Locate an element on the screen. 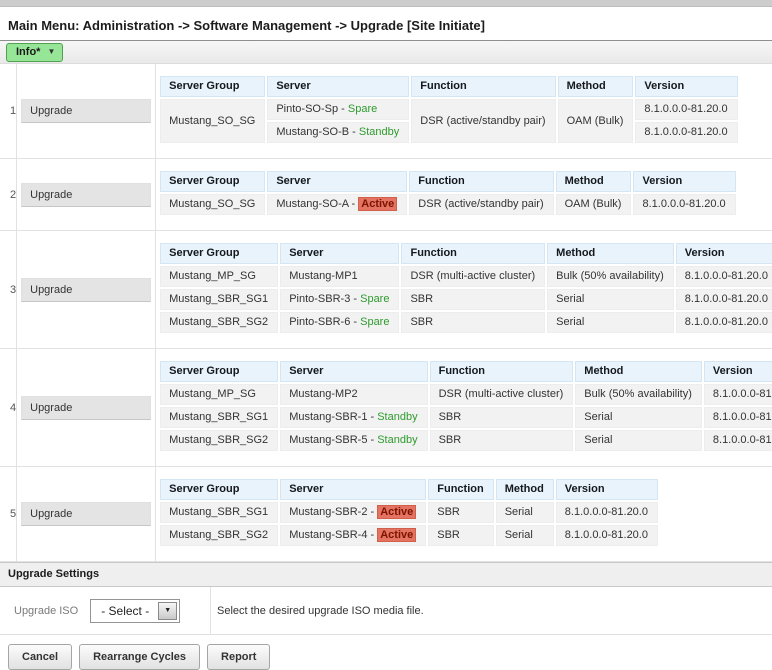  info-dropdown-label: Info* is located at coordinates (28, 51).